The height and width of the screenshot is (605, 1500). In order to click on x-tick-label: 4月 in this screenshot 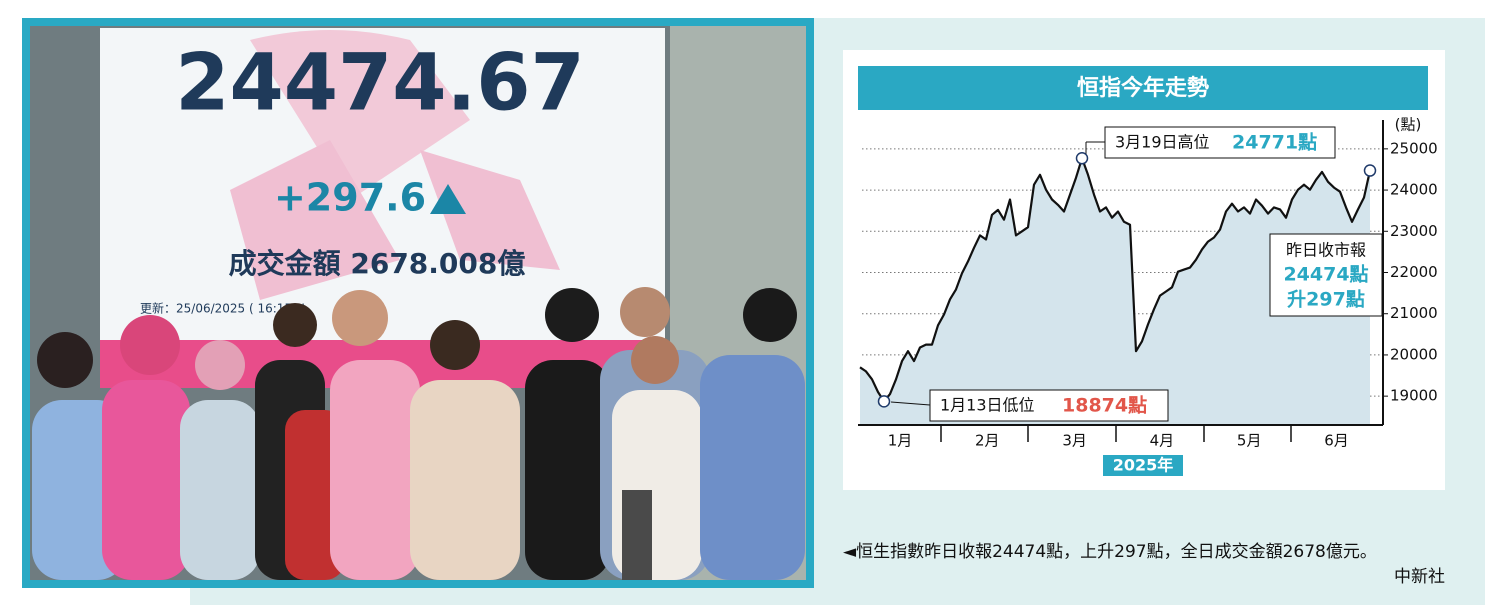, I will do `click(1162, 441)`.